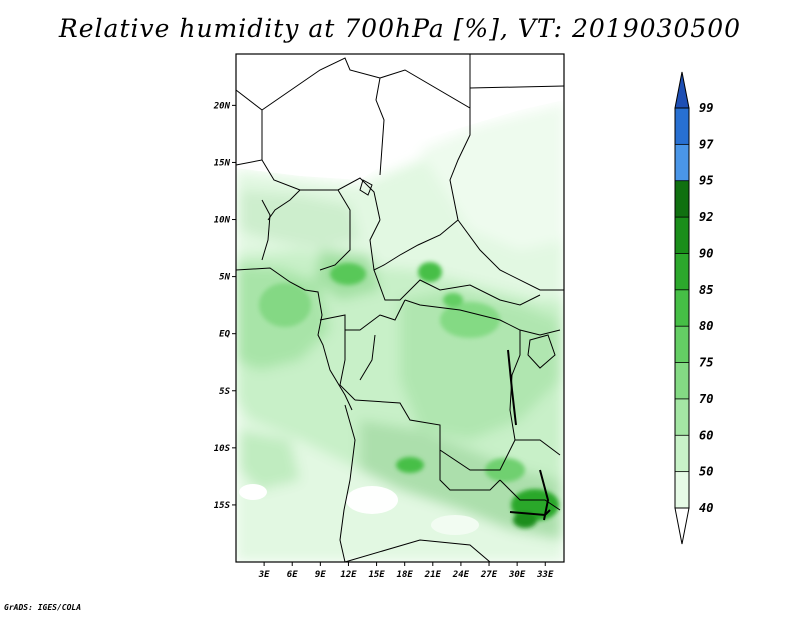  What do you see at coordinates (682, 526) in the screenshot?
I see `colorbar-lower-triangle` at bounding box center [682, 526].